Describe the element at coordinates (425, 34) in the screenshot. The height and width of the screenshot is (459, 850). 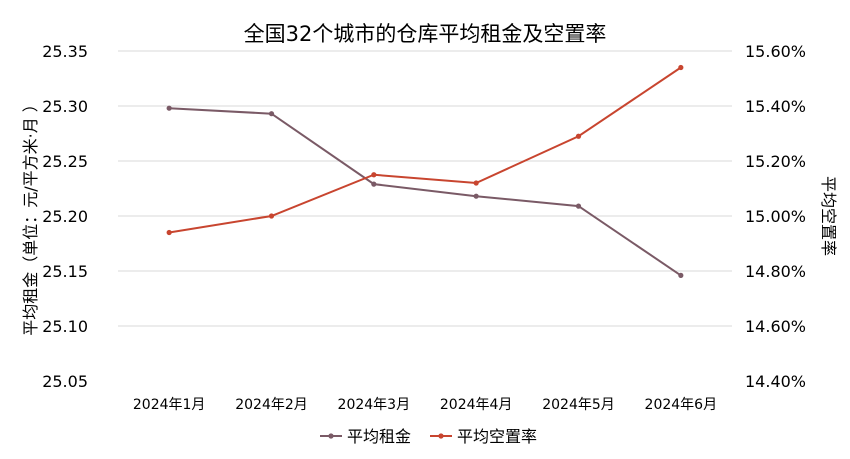
I see `chart-title: 全国32个城市的仓库平均租金及空置率` at that location.